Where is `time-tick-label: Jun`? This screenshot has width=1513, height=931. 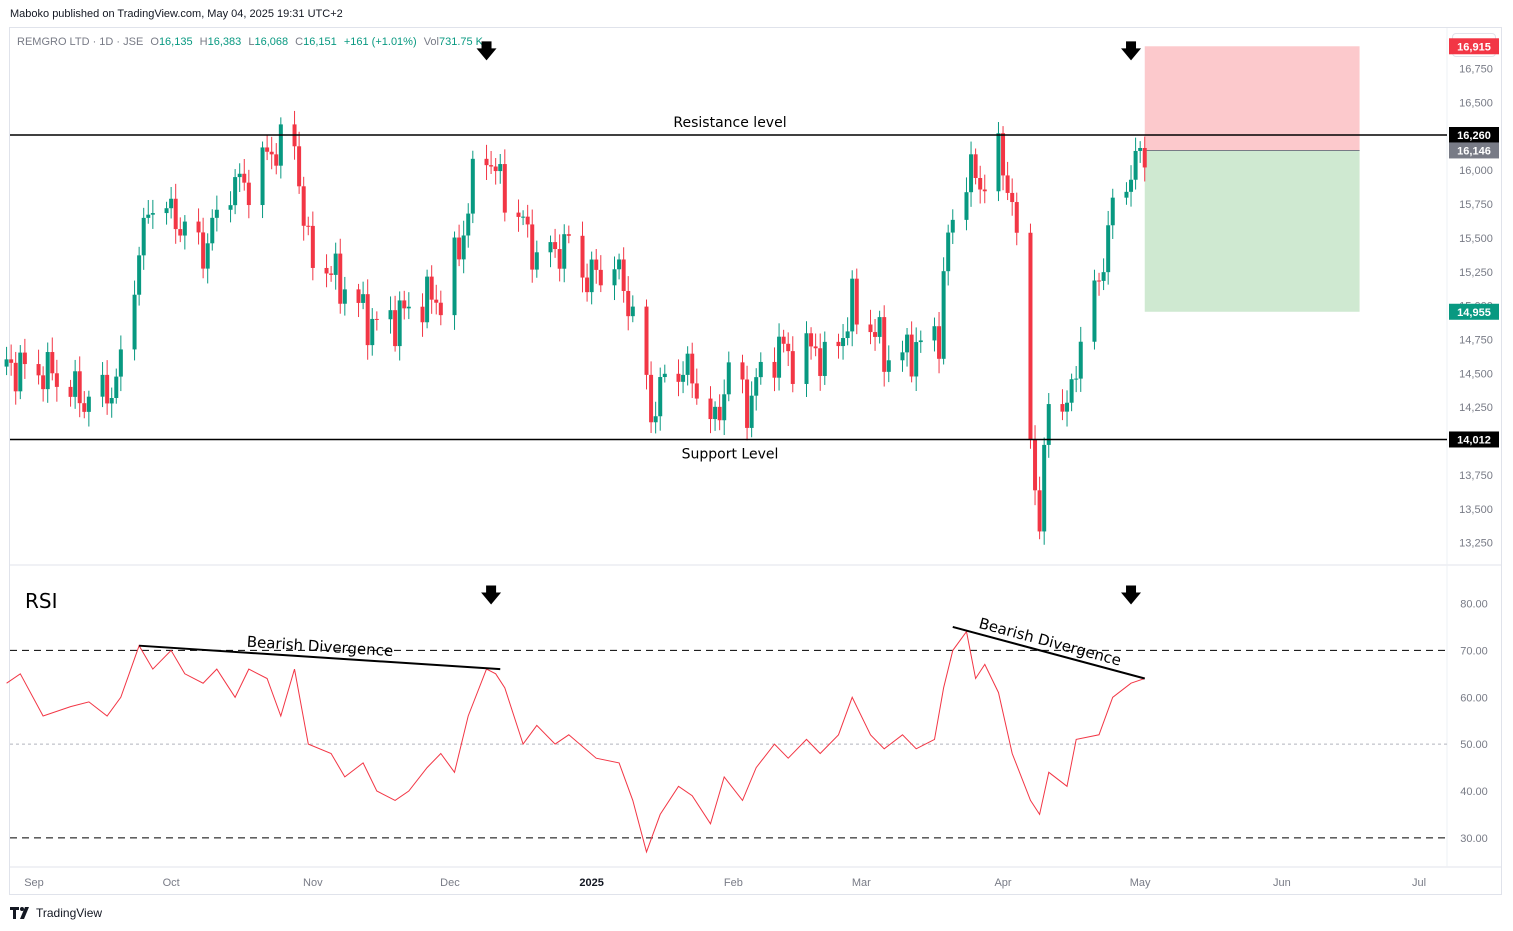
time-tick-label: Jun is located at coordinates (1282, 883).